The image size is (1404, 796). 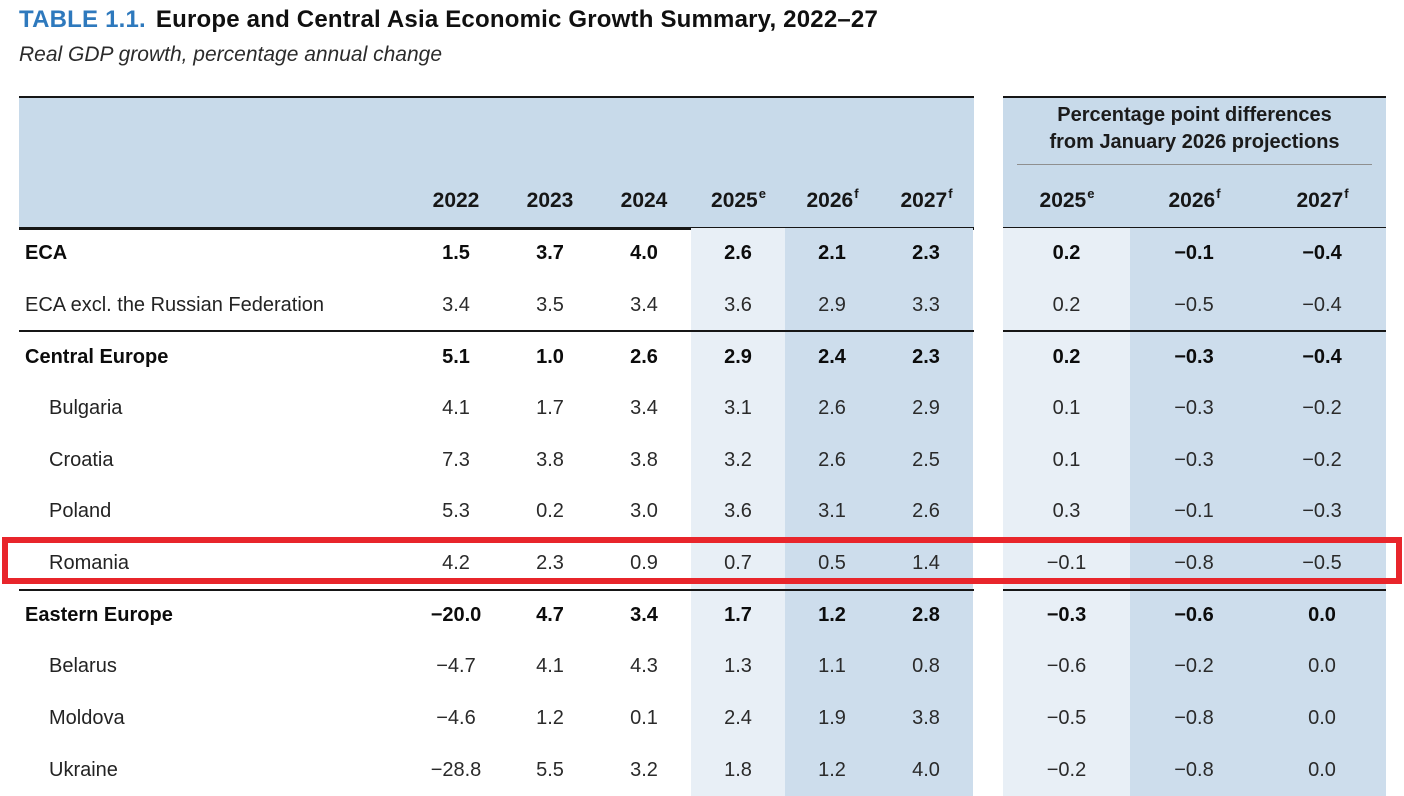 What do you see at coordinates (644, 200) in the screenshot?
I see `column-header-2024: 2024` at bounding box center [644, 200].